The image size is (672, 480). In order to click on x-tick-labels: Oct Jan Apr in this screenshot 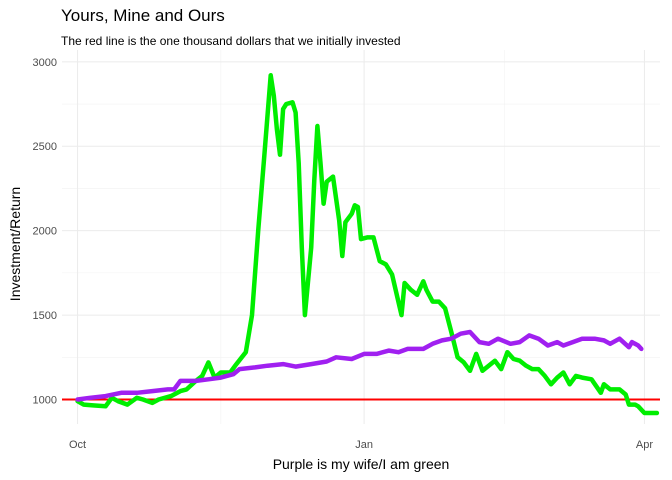, I will do `click(361, 445)`.